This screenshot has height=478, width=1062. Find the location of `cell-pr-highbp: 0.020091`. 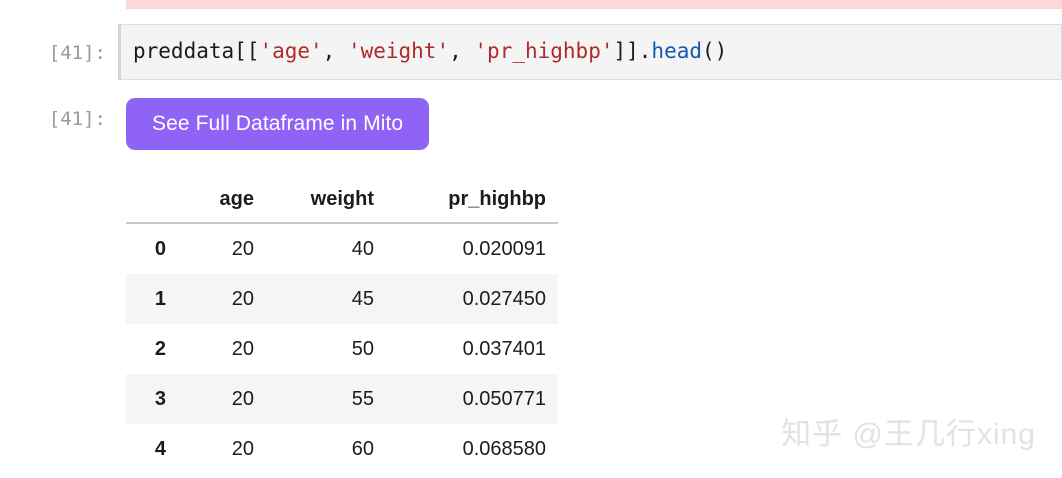

cell-pr-highbp: 0.020091 is located at coordinates (504, 249).